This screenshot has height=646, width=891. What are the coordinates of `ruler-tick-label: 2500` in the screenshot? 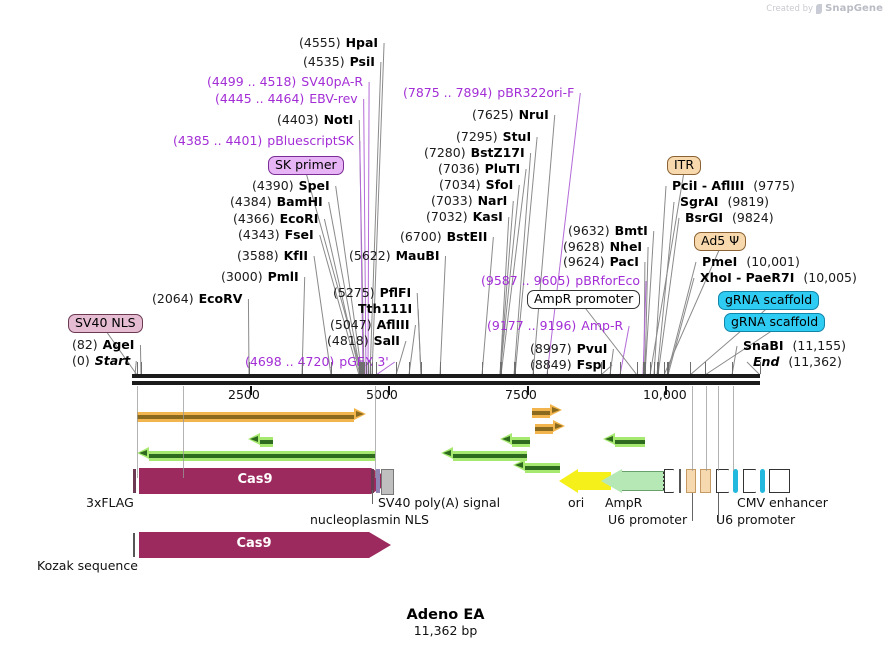 It's located at (244, 394).